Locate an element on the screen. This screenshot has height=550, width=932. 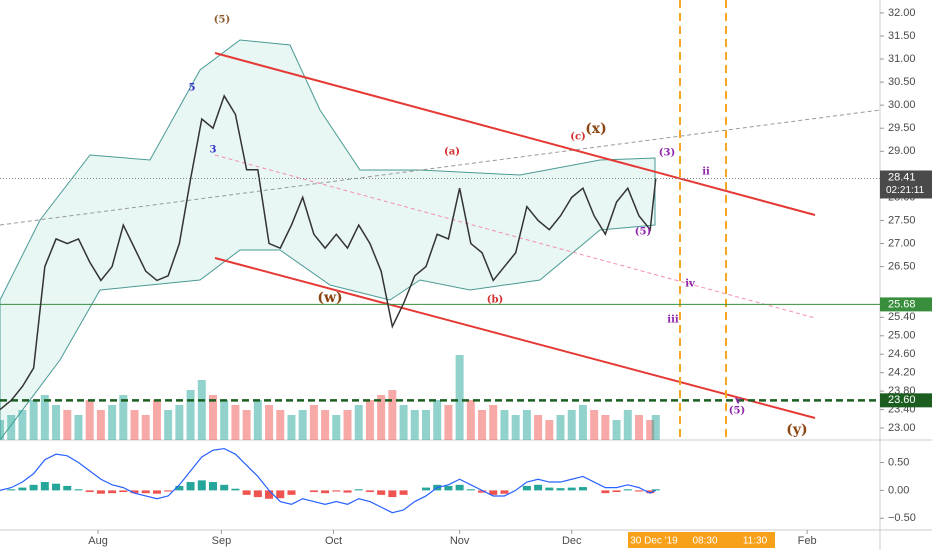
wave-label: (w) is located at coordinates (329, 298).